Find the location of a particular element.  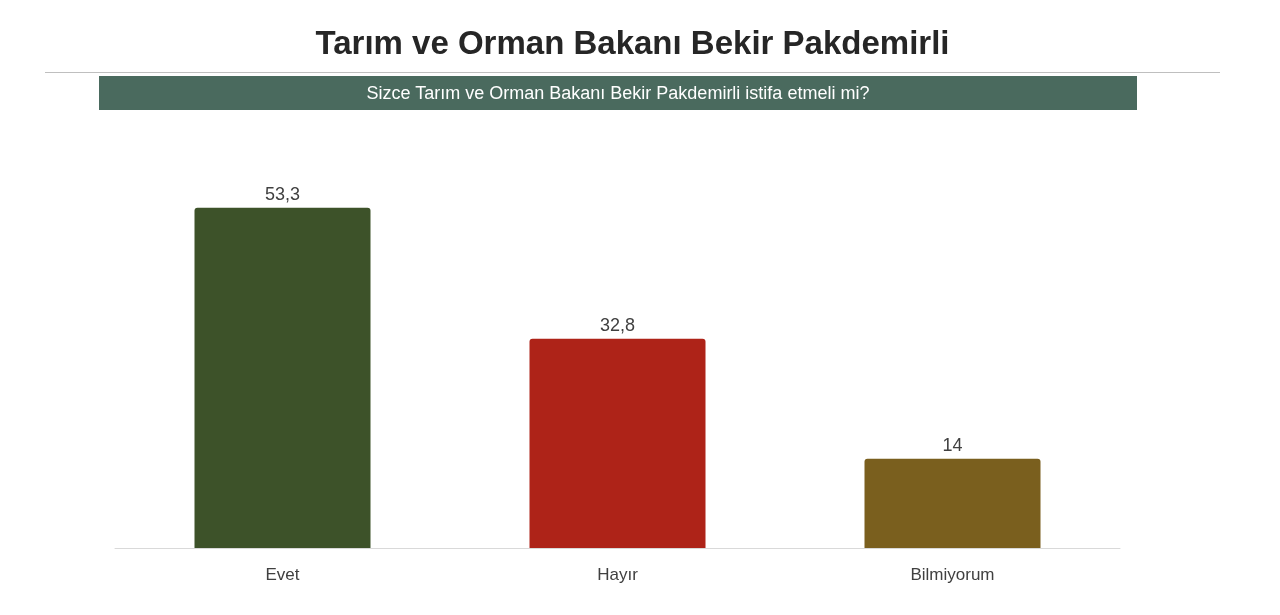

data-label: 53,3 is located at coordinates (282, 193).